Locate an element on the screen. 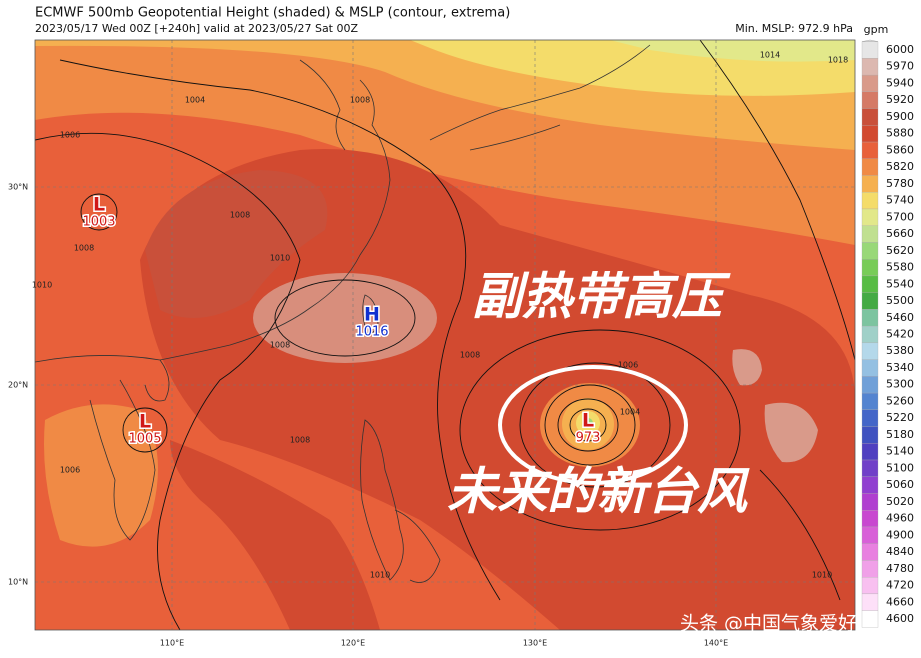 Image resolution: width=921 pixels, height=658 pixels. colorbar-label: 5060 is located at coordinates (900, 484).